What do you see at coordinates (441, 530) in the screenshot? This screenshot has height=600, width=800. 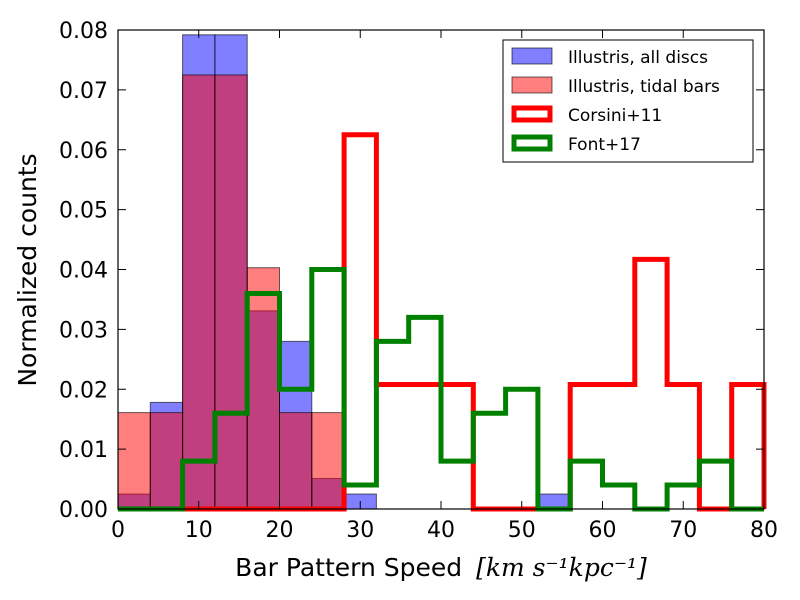 I see `x-tick-label: 40` at bounding box center [441, 530].